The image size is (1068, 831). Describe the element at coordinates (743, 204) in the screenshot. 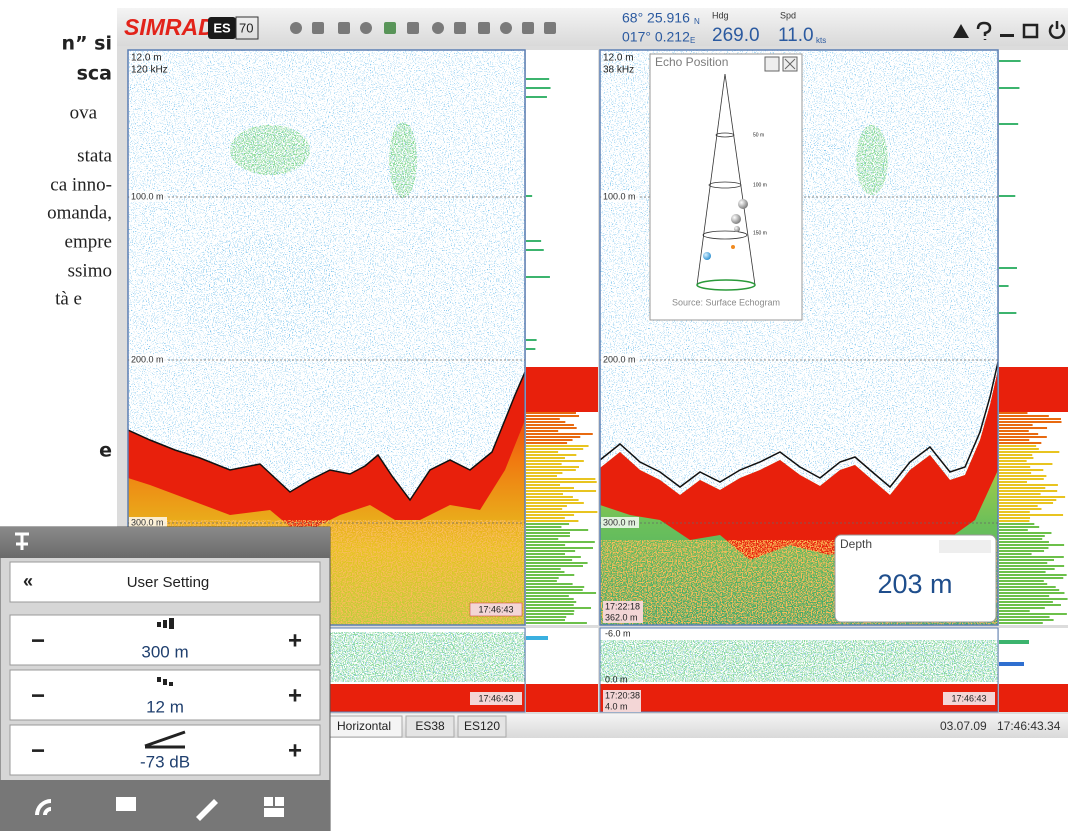

I see `echo-target` at that location.